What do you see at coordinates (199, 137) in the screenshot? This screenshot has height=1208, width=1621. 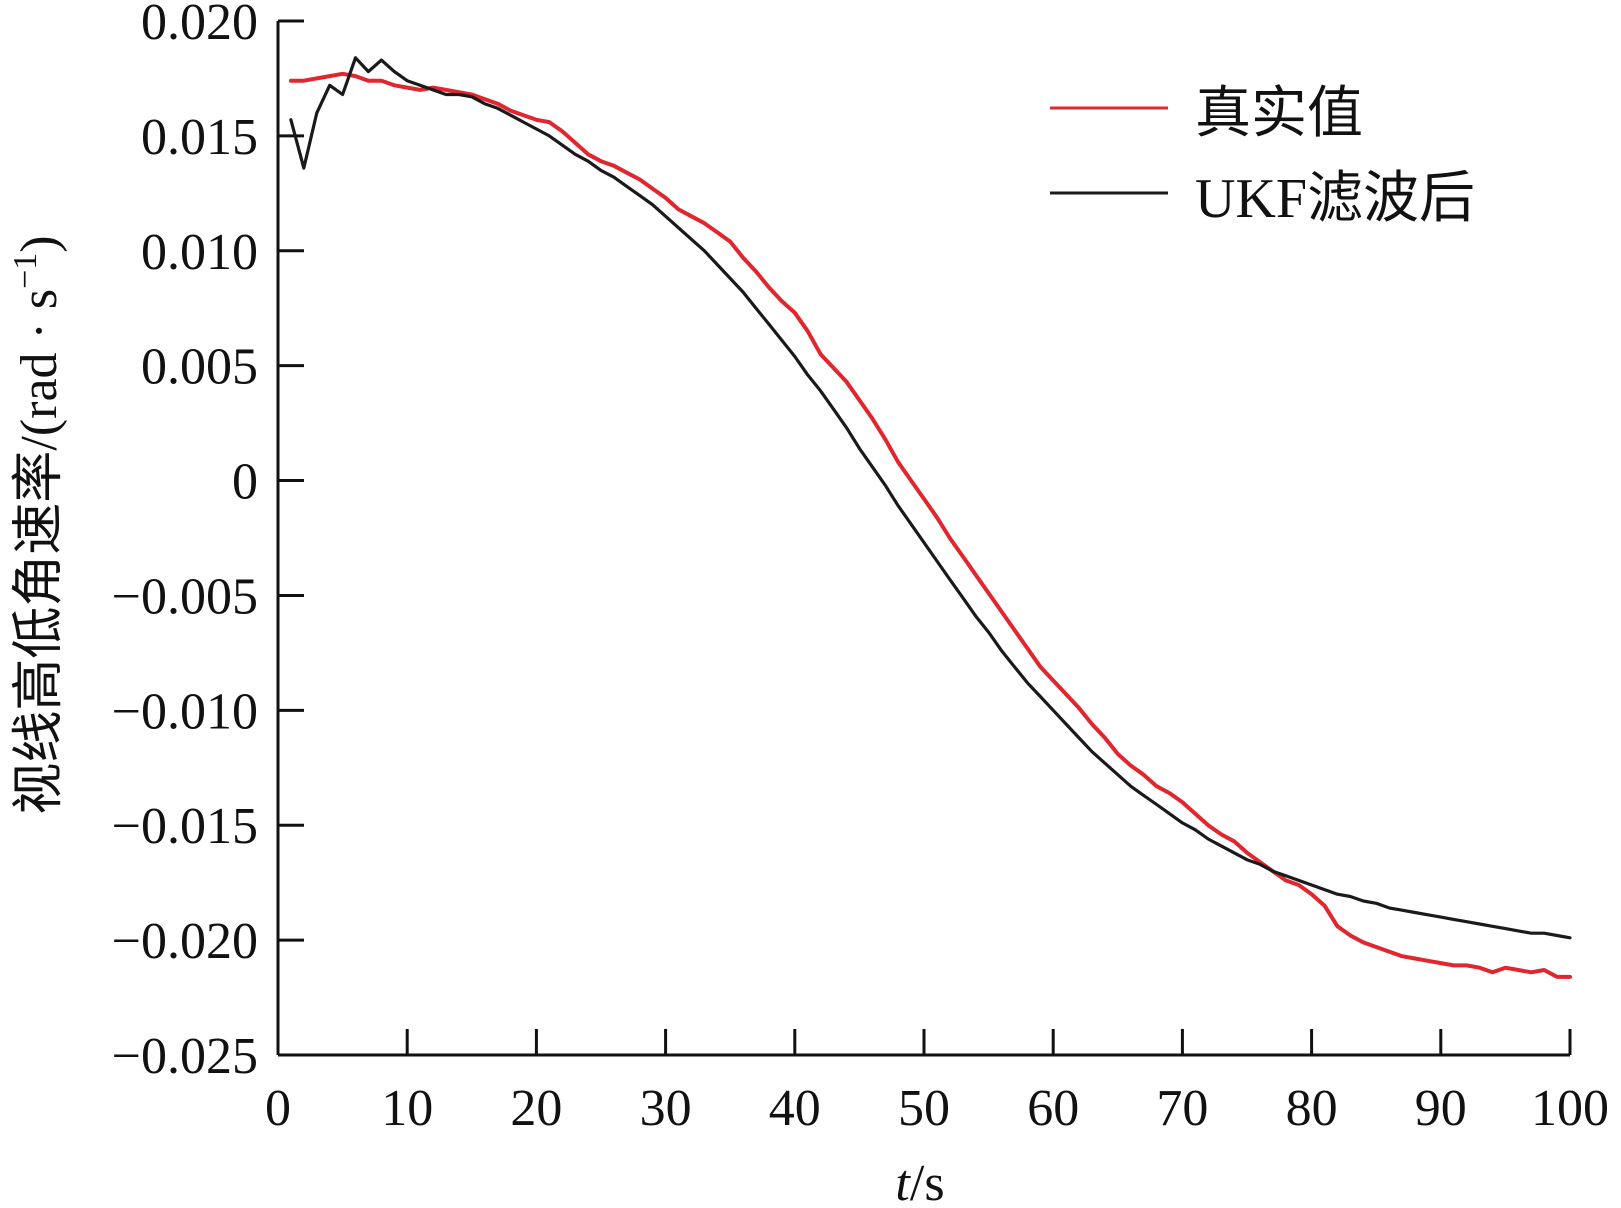 I see `y-tick-label: 0.015` at bounding box center [199, 137].